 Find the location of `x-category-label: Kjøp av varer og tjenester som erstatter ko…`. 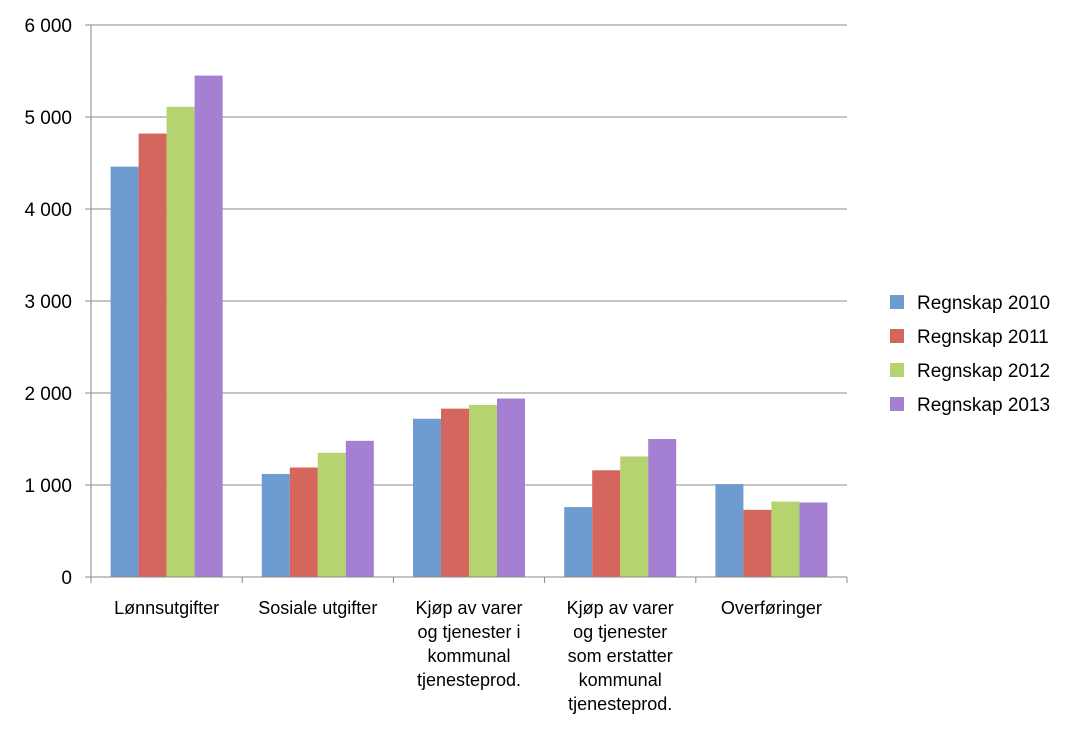

x-category-label: Kjøp av varer og tjenester som erstatter ko… is located at coordinates (620, 656).